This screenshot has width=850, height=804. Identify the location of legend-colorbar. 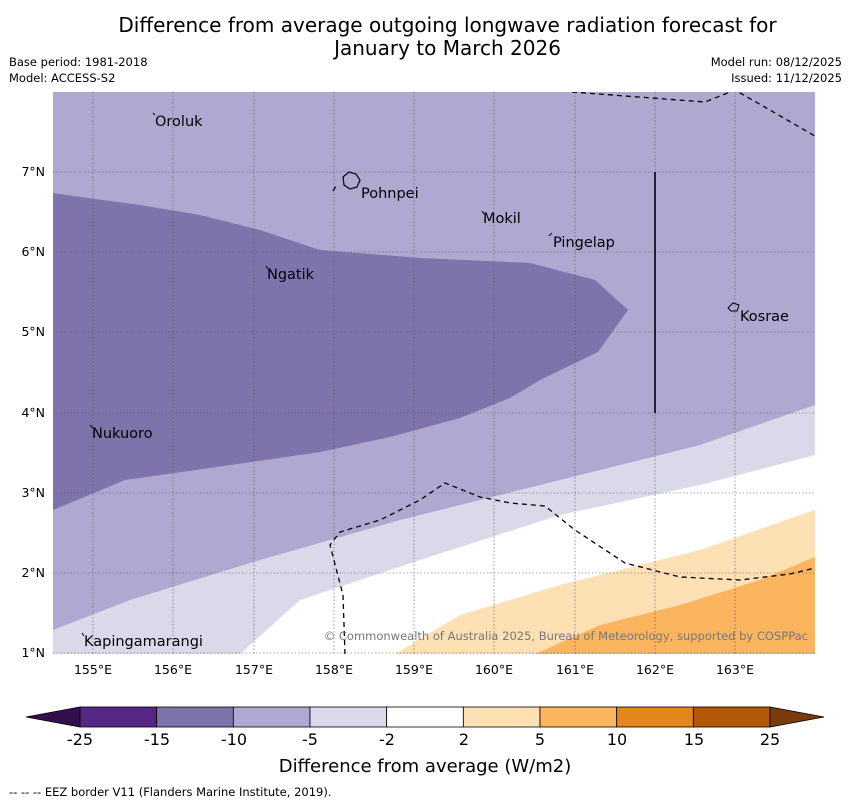
(425, 717).